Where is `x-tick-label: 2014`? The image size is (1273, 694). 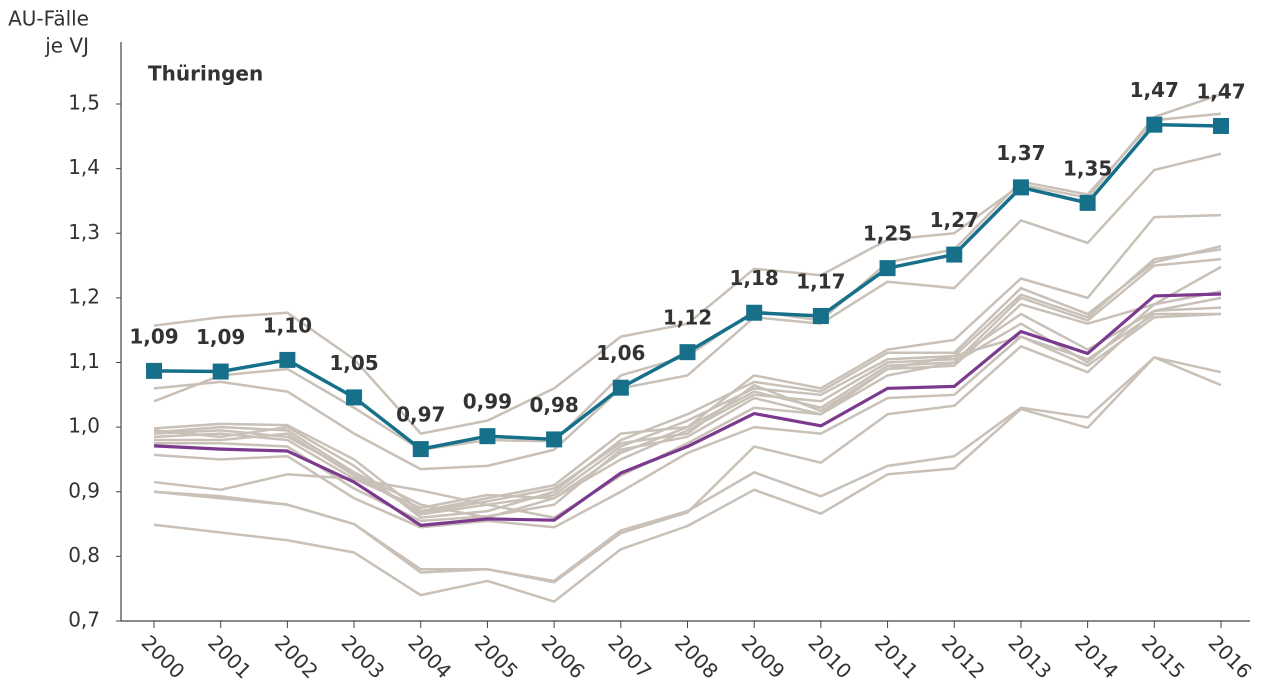
x-tick-label: 2014 is located at coordinates (1096, 656).